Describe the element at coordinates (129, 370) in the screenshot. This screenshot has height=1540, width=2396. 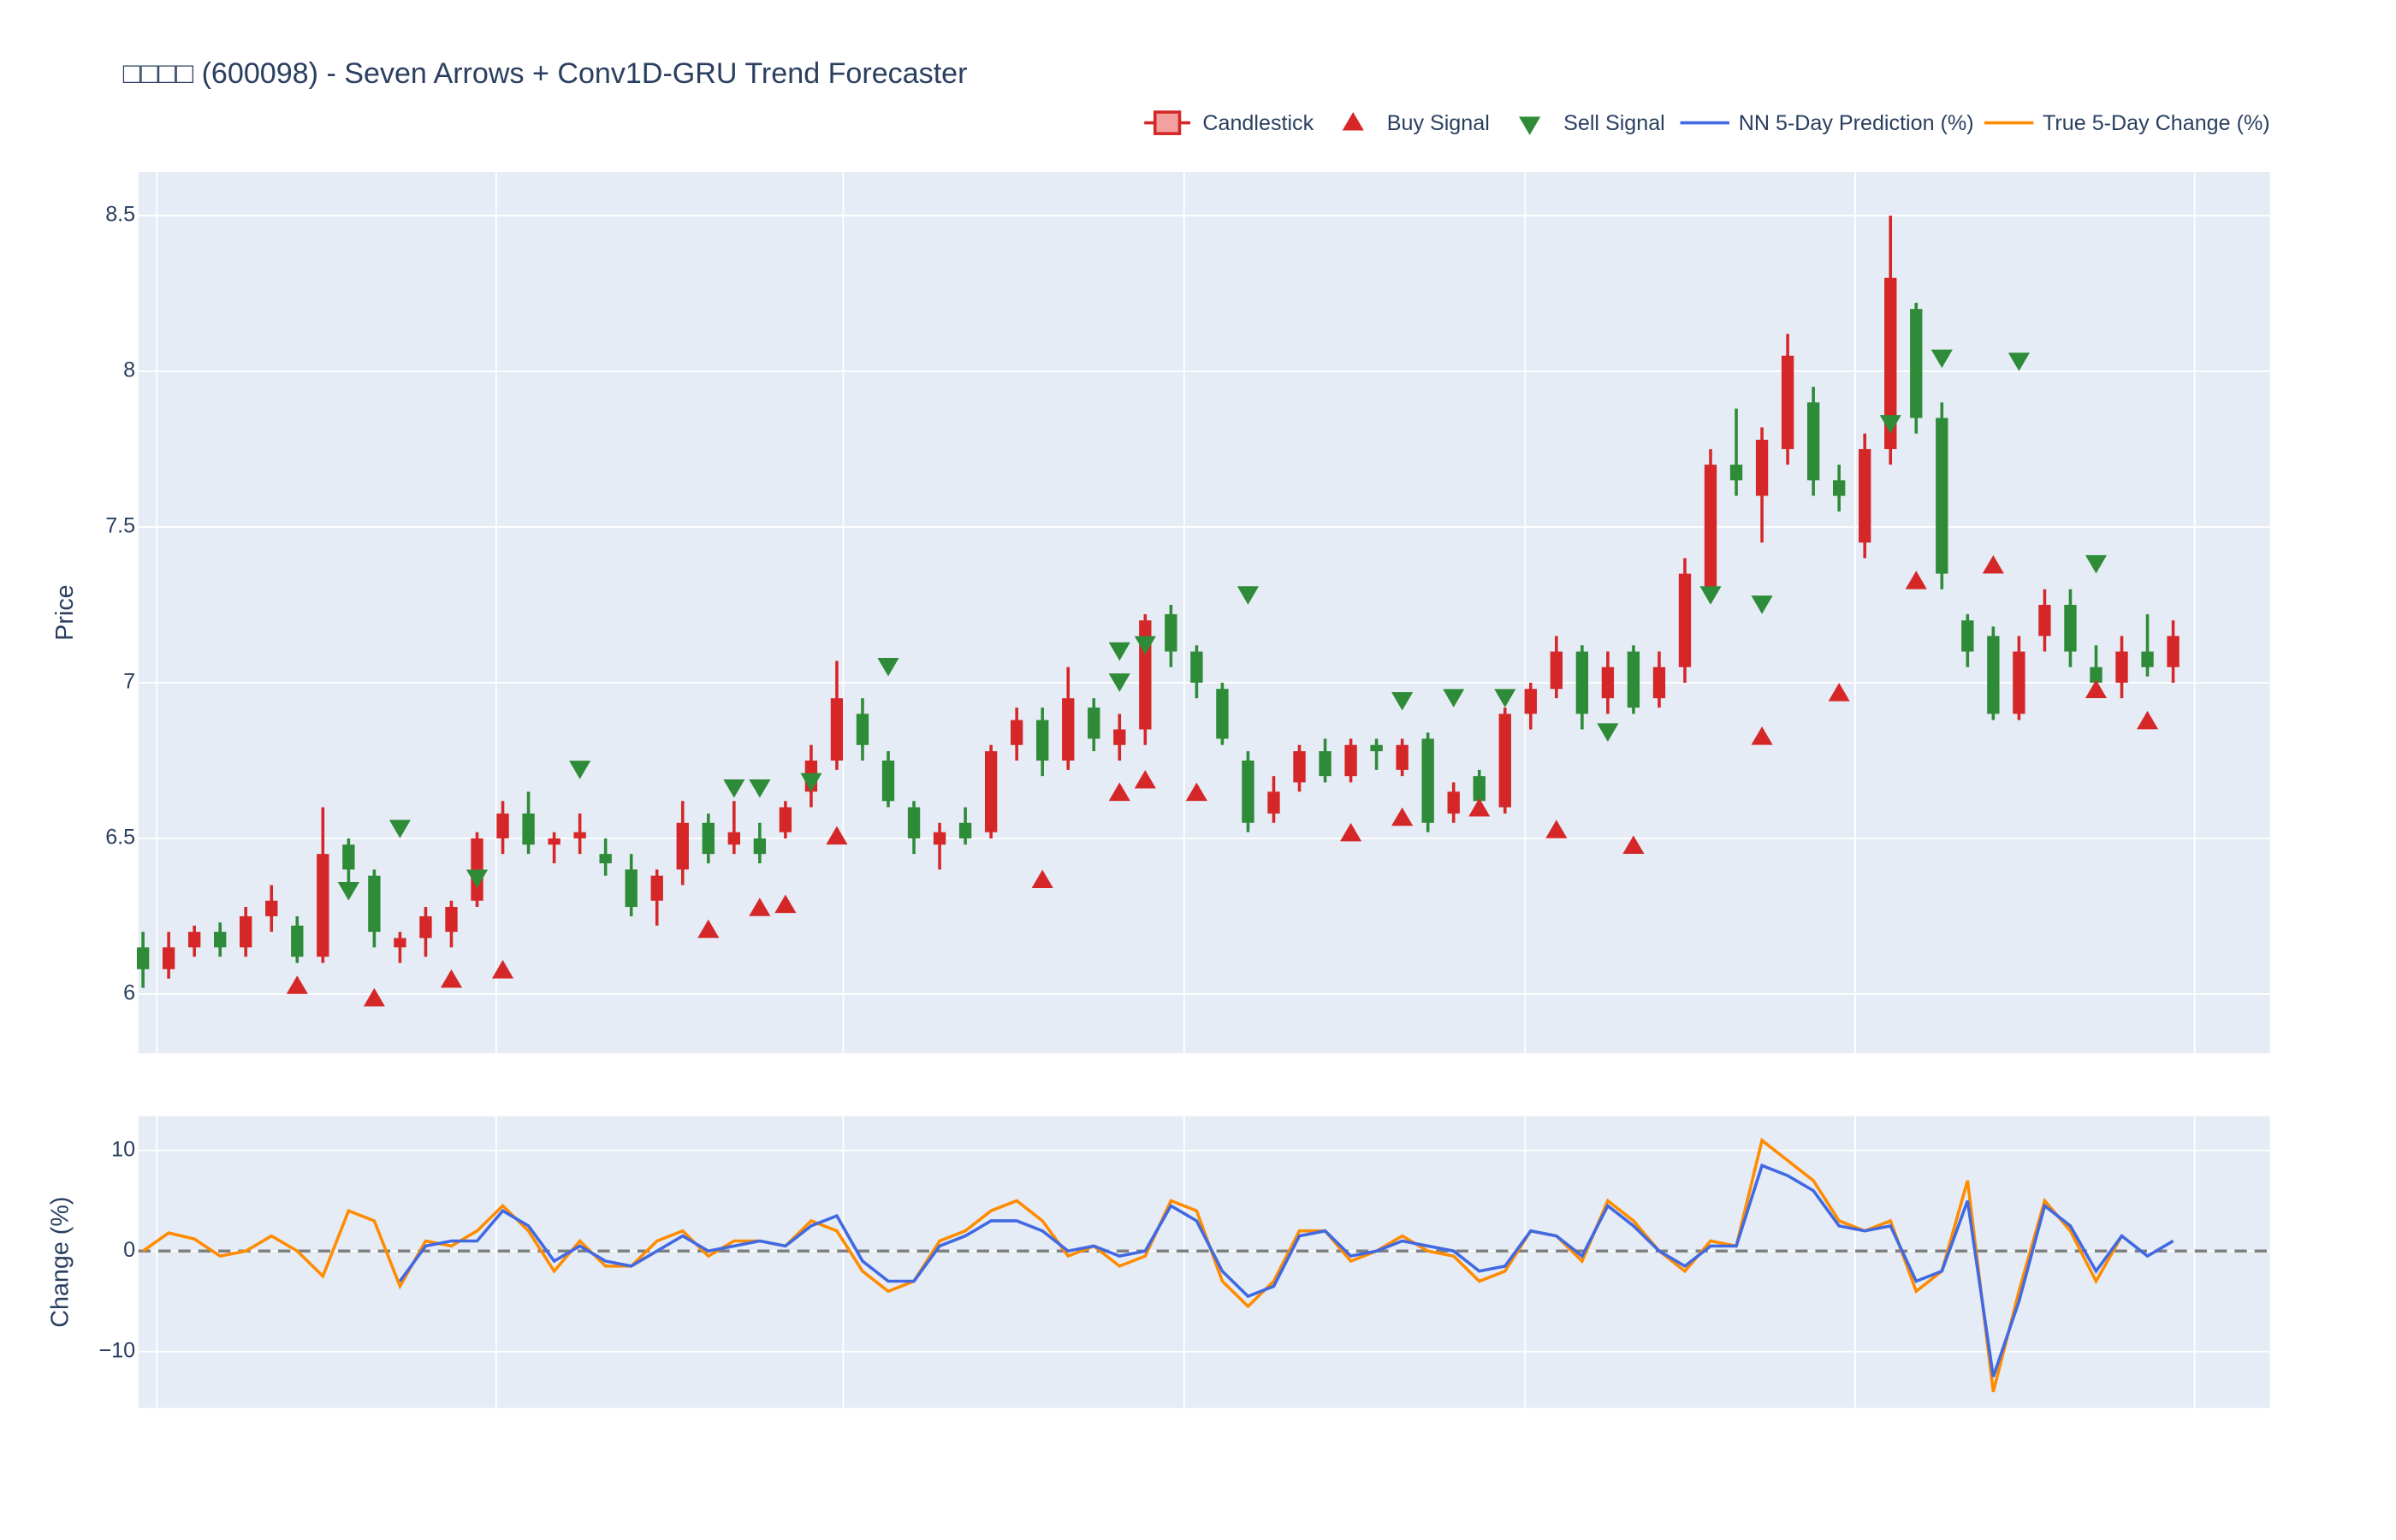
I see `y-tick-label: 8` at that location.